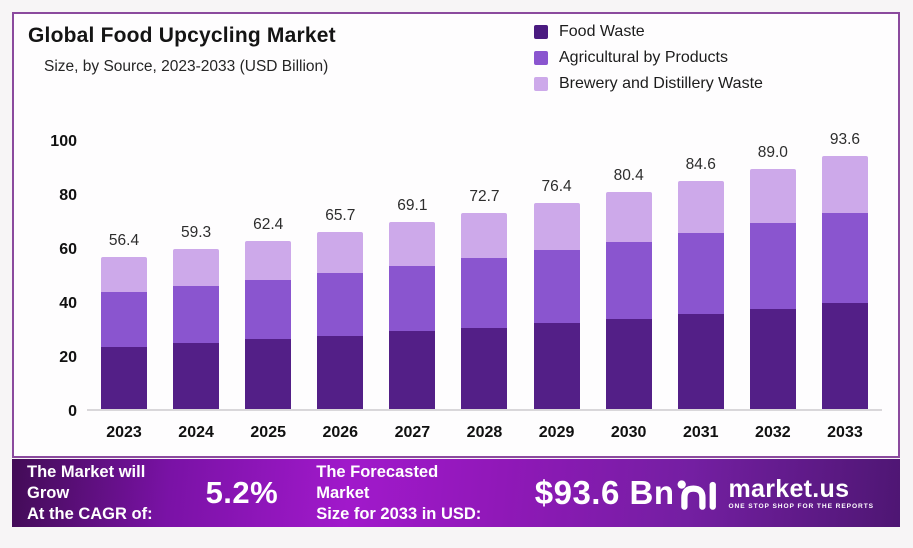 This screenshot has width=913, height=548. What do you see at coordinates (628, 175) in the screenshot?
I see `bar-total-label: 80.4` at bounding box center [628, 175].